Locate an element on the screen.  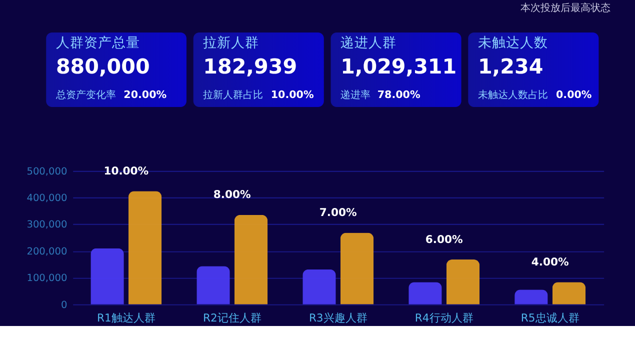
text: 人群资产总量 is located at coordinates (98, 43).